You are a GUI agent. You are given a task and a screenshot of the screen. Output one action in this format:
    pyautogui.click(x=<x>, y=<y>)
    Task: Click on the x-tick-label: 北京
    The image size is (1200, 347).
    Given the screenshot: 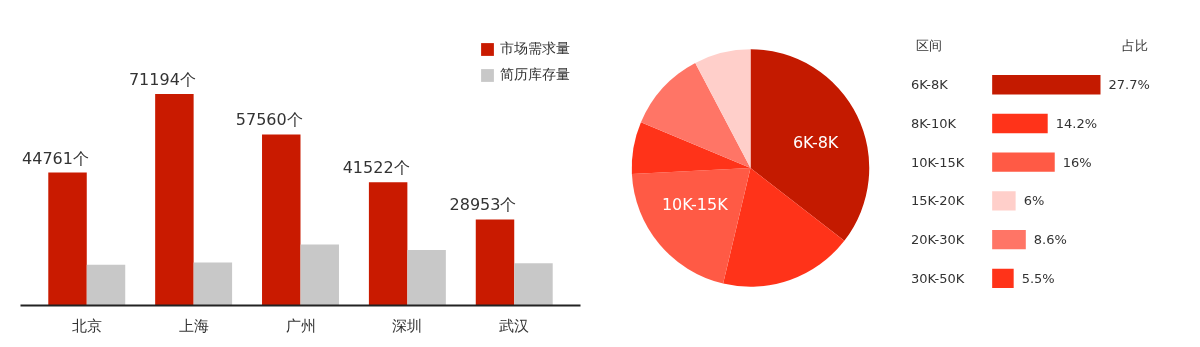 What is the action you would take?
    pyautogui.click(x=86, y=325)
    